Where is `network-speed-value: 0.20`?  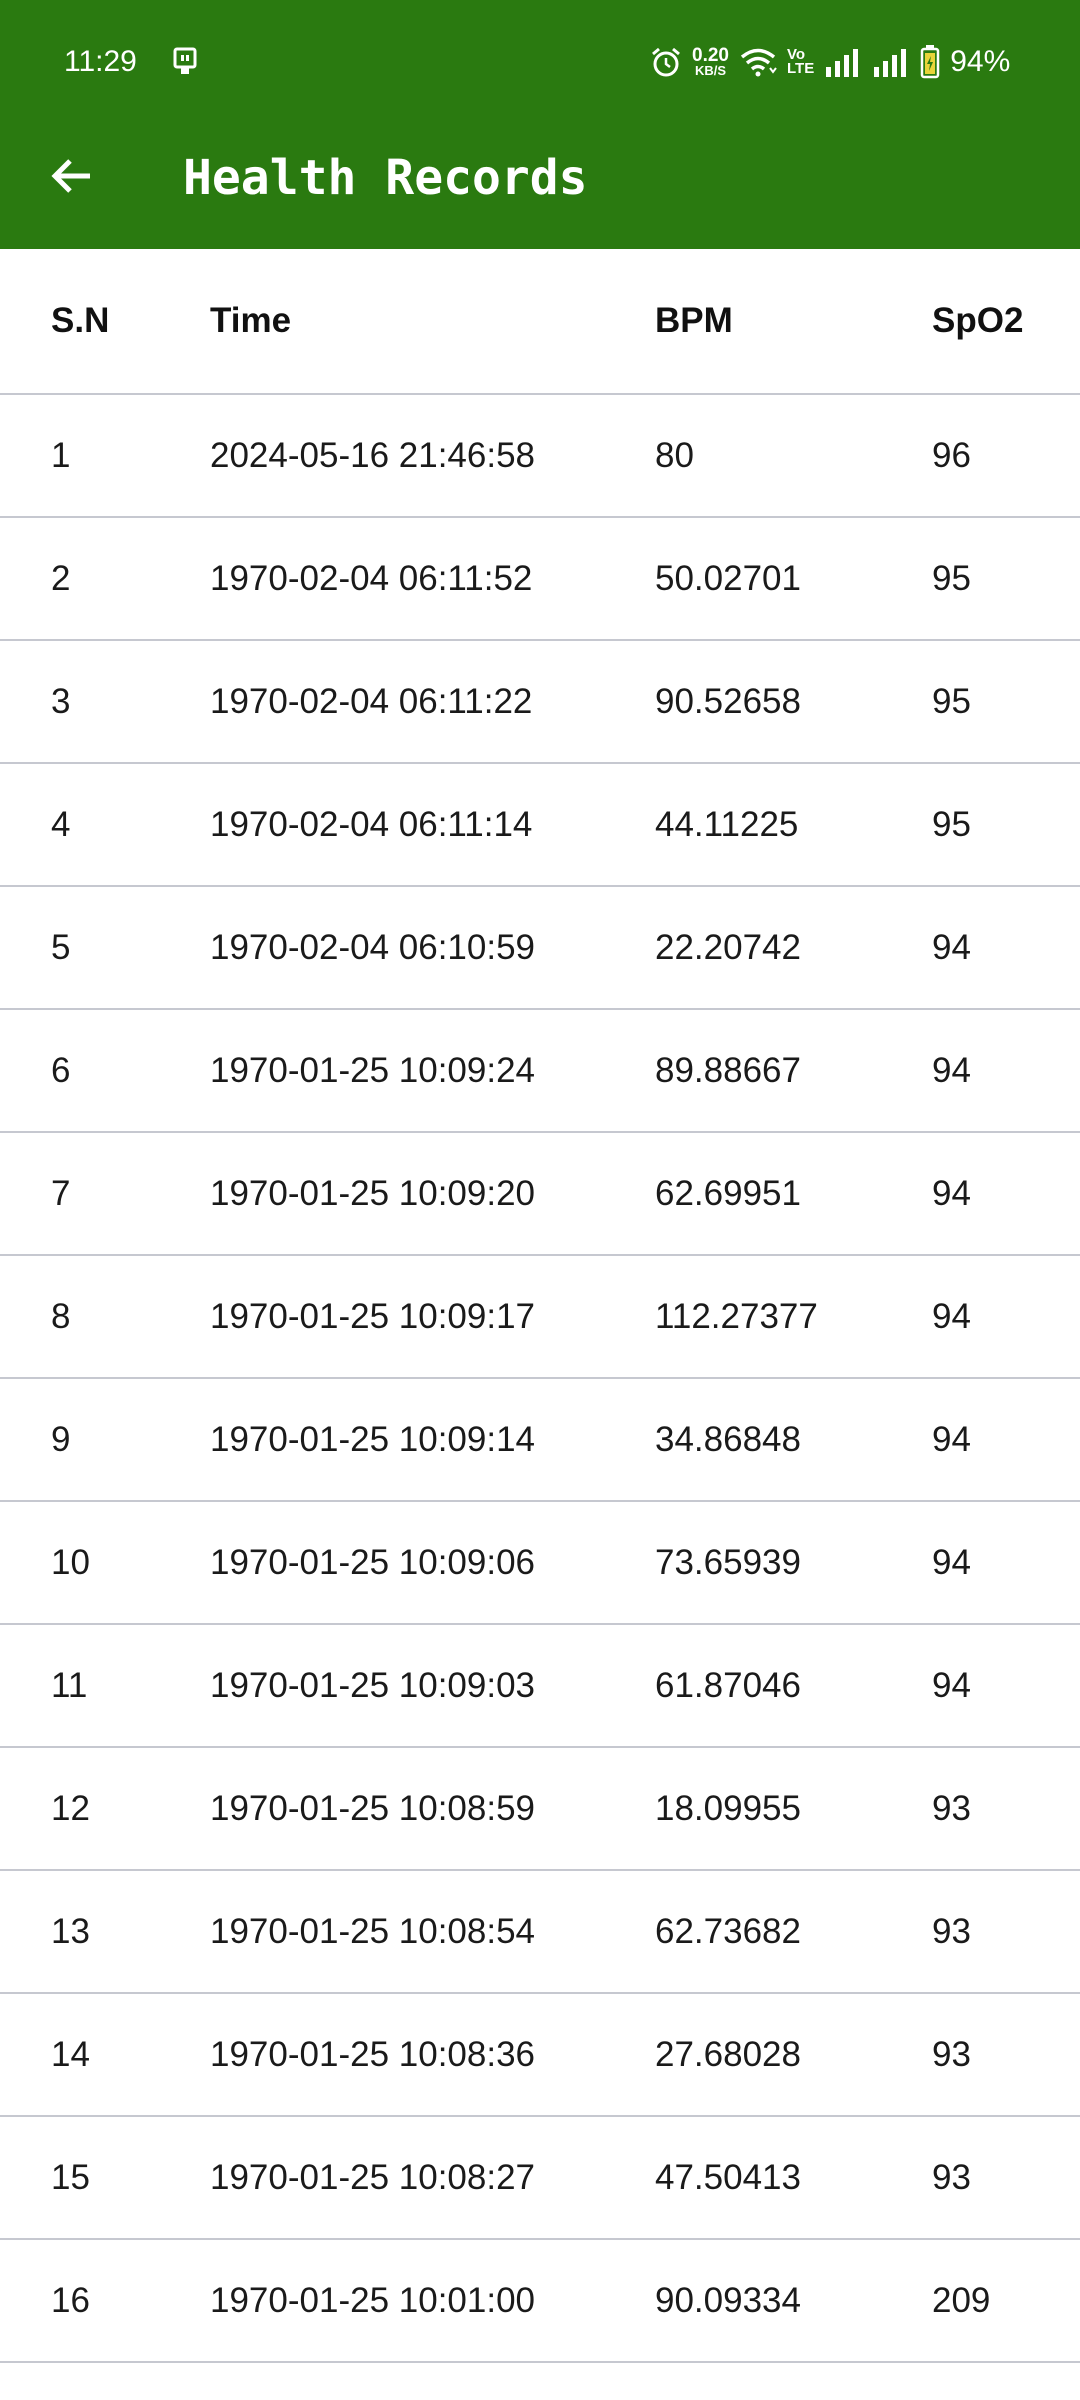
network-speed-value: 0.20 is located at coordinates (710, 55).